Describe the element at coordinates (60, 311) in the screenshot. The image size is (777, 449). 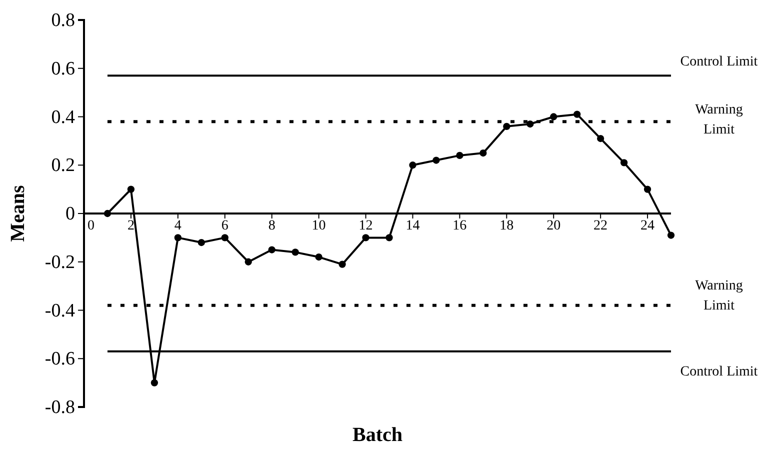
I see `y-tick-label: -0.4` at that location.